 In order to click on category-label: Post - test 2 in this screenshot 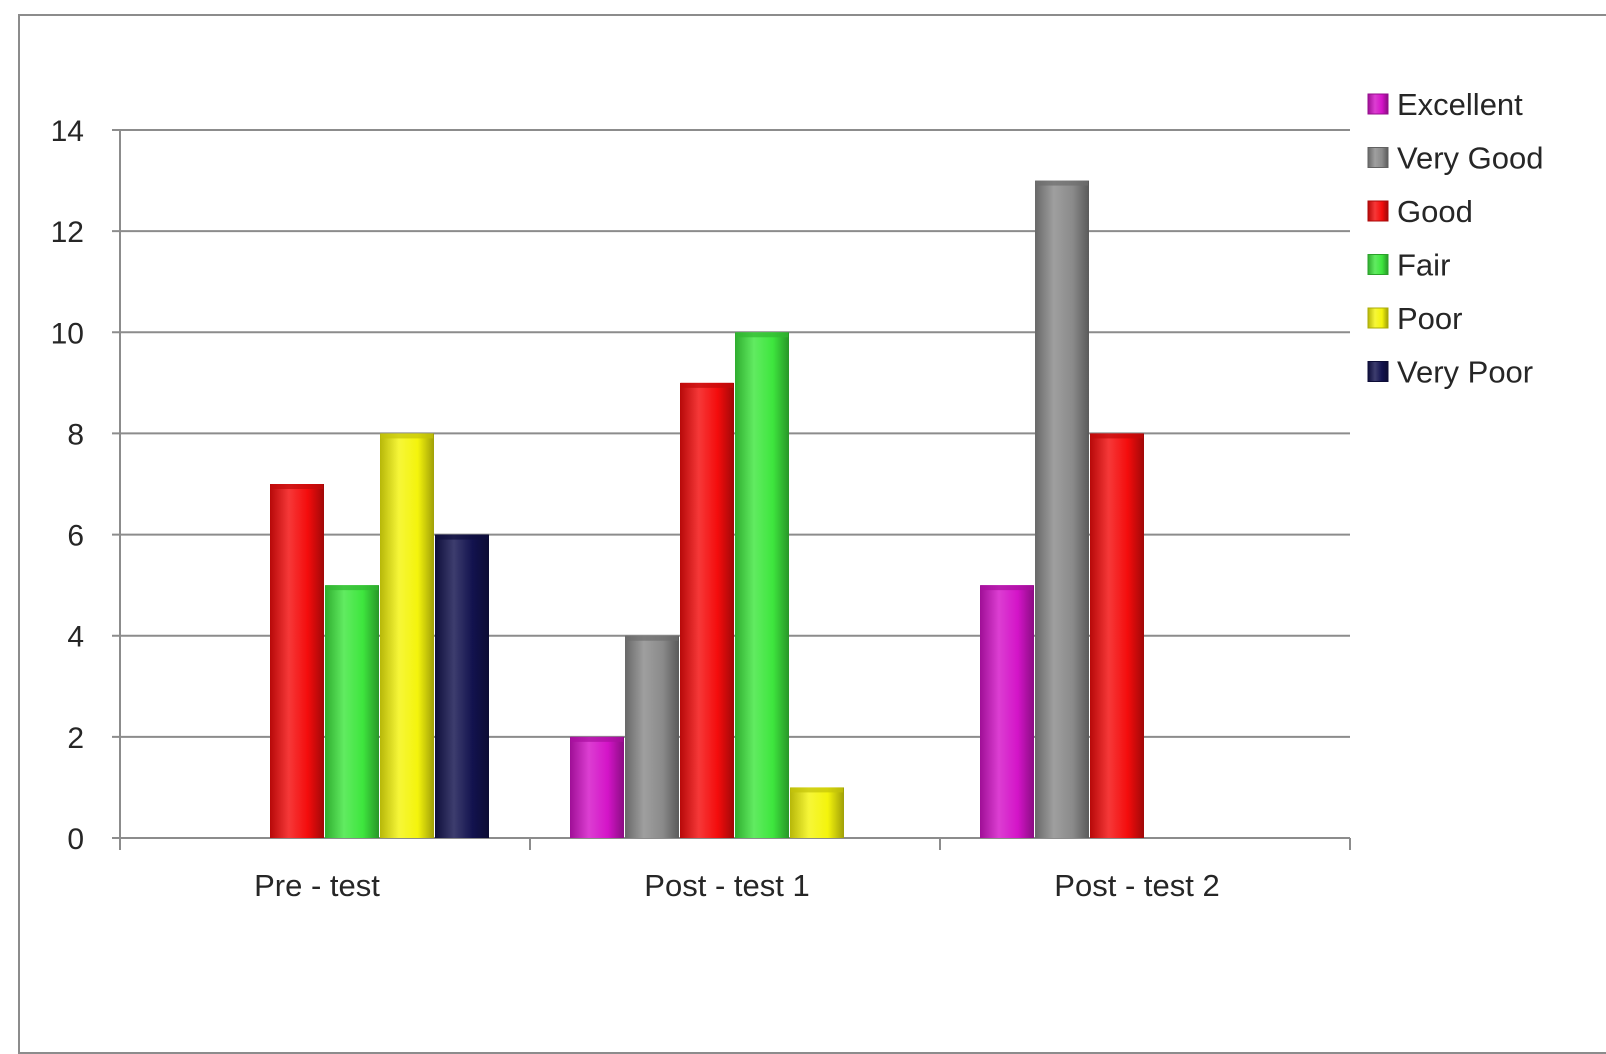, I will do `click(1136, 885)`.